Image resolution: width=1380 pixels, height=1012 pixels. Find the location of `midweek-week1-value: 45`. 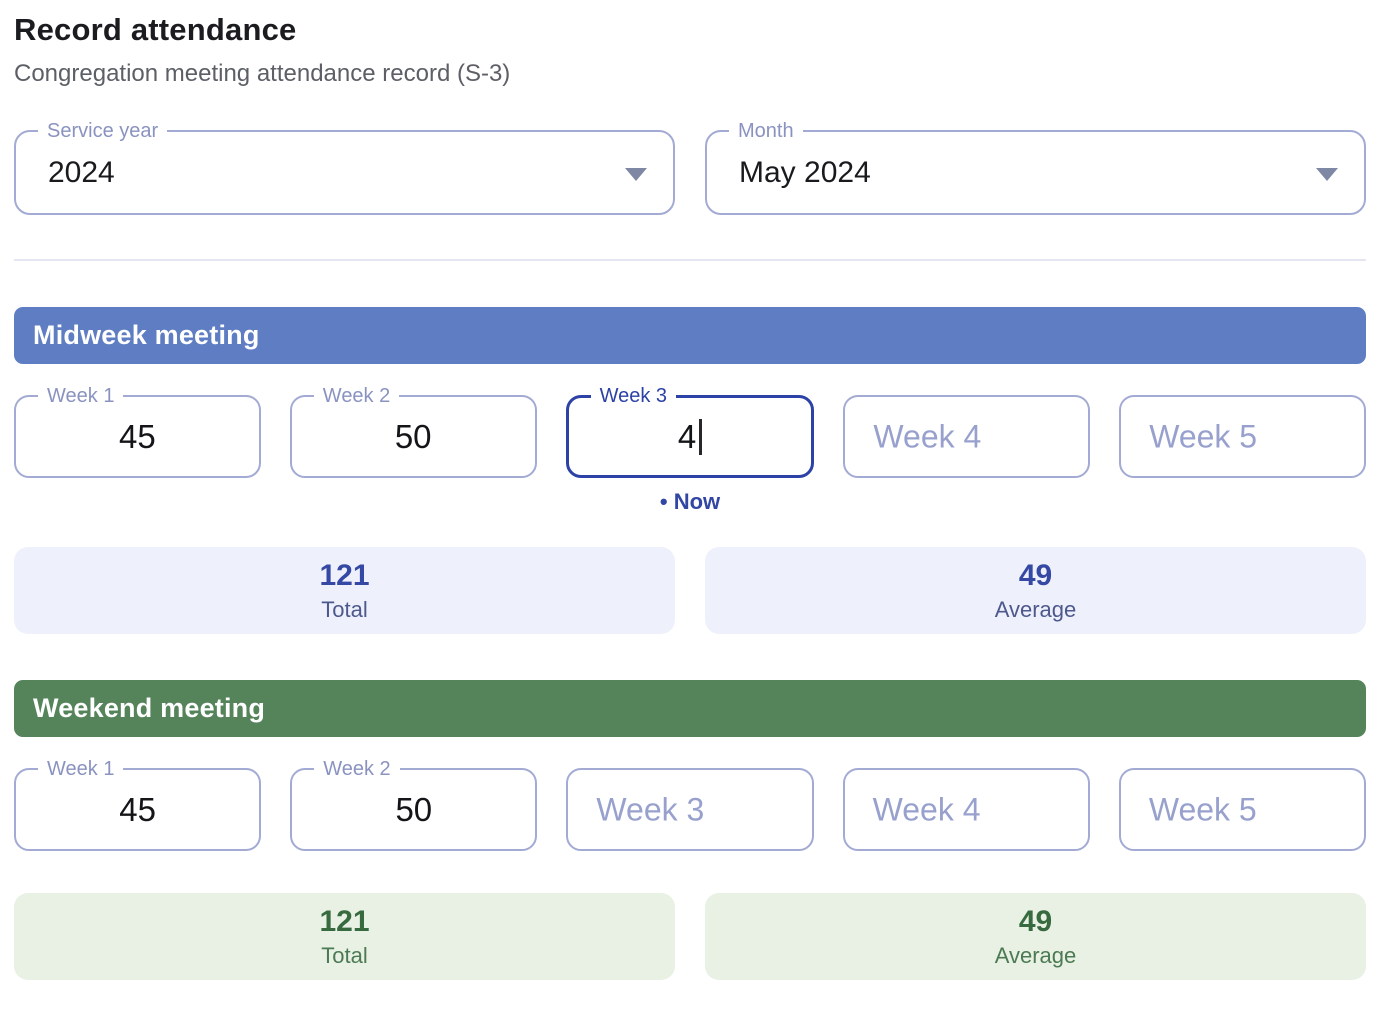

midweek-week1-value: 45 is located at coordinates (137, 436).